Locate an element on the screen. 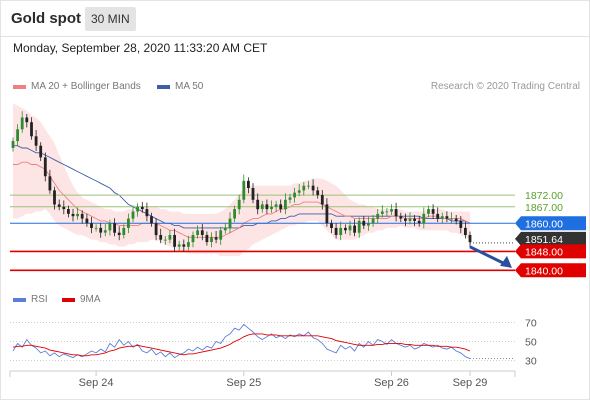 The height and width of the screenshot is (400, 590). instrument-title: Gold spot is located at coordinates (46, 18).